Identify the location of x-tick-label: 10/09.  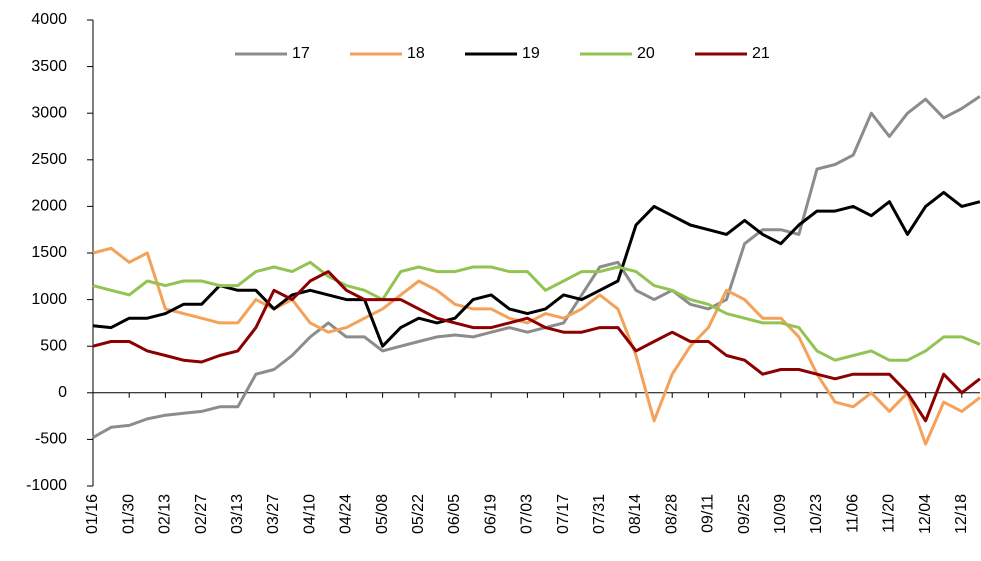
(780, 514).